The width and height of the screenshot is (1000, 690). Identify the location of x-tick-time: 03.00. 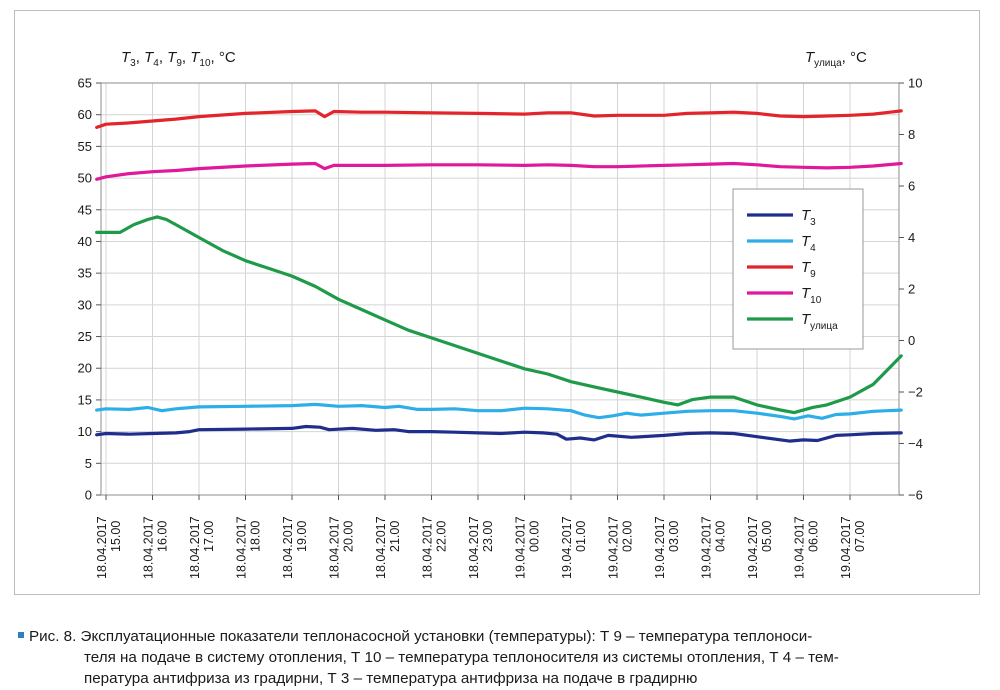
(674, 536).